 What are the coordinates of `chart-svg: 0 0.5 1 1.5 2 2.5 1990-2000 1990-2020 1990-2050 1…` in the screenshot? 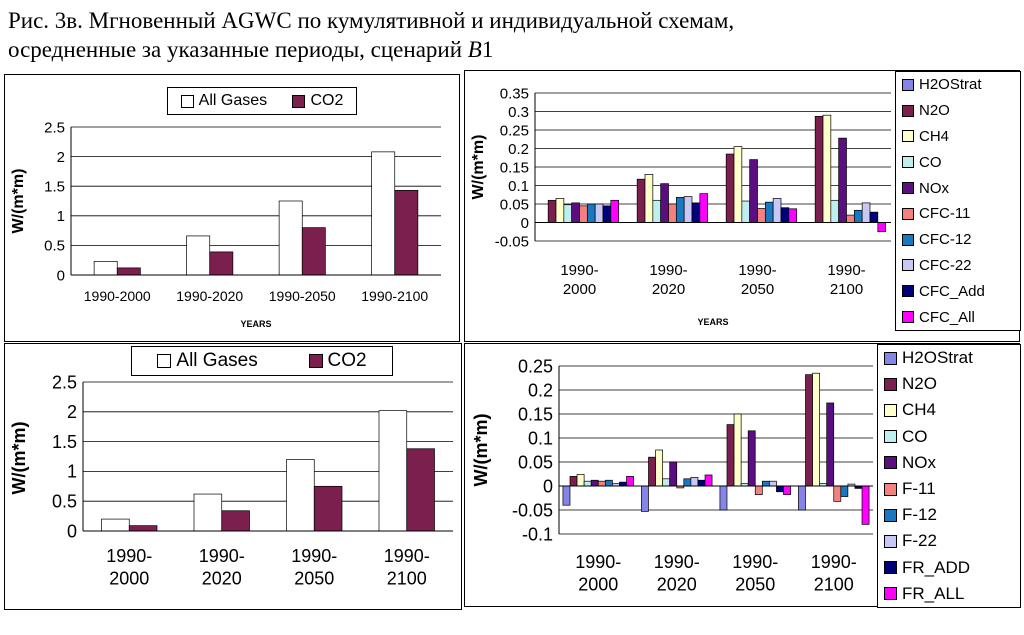 It's located at (231, 480).